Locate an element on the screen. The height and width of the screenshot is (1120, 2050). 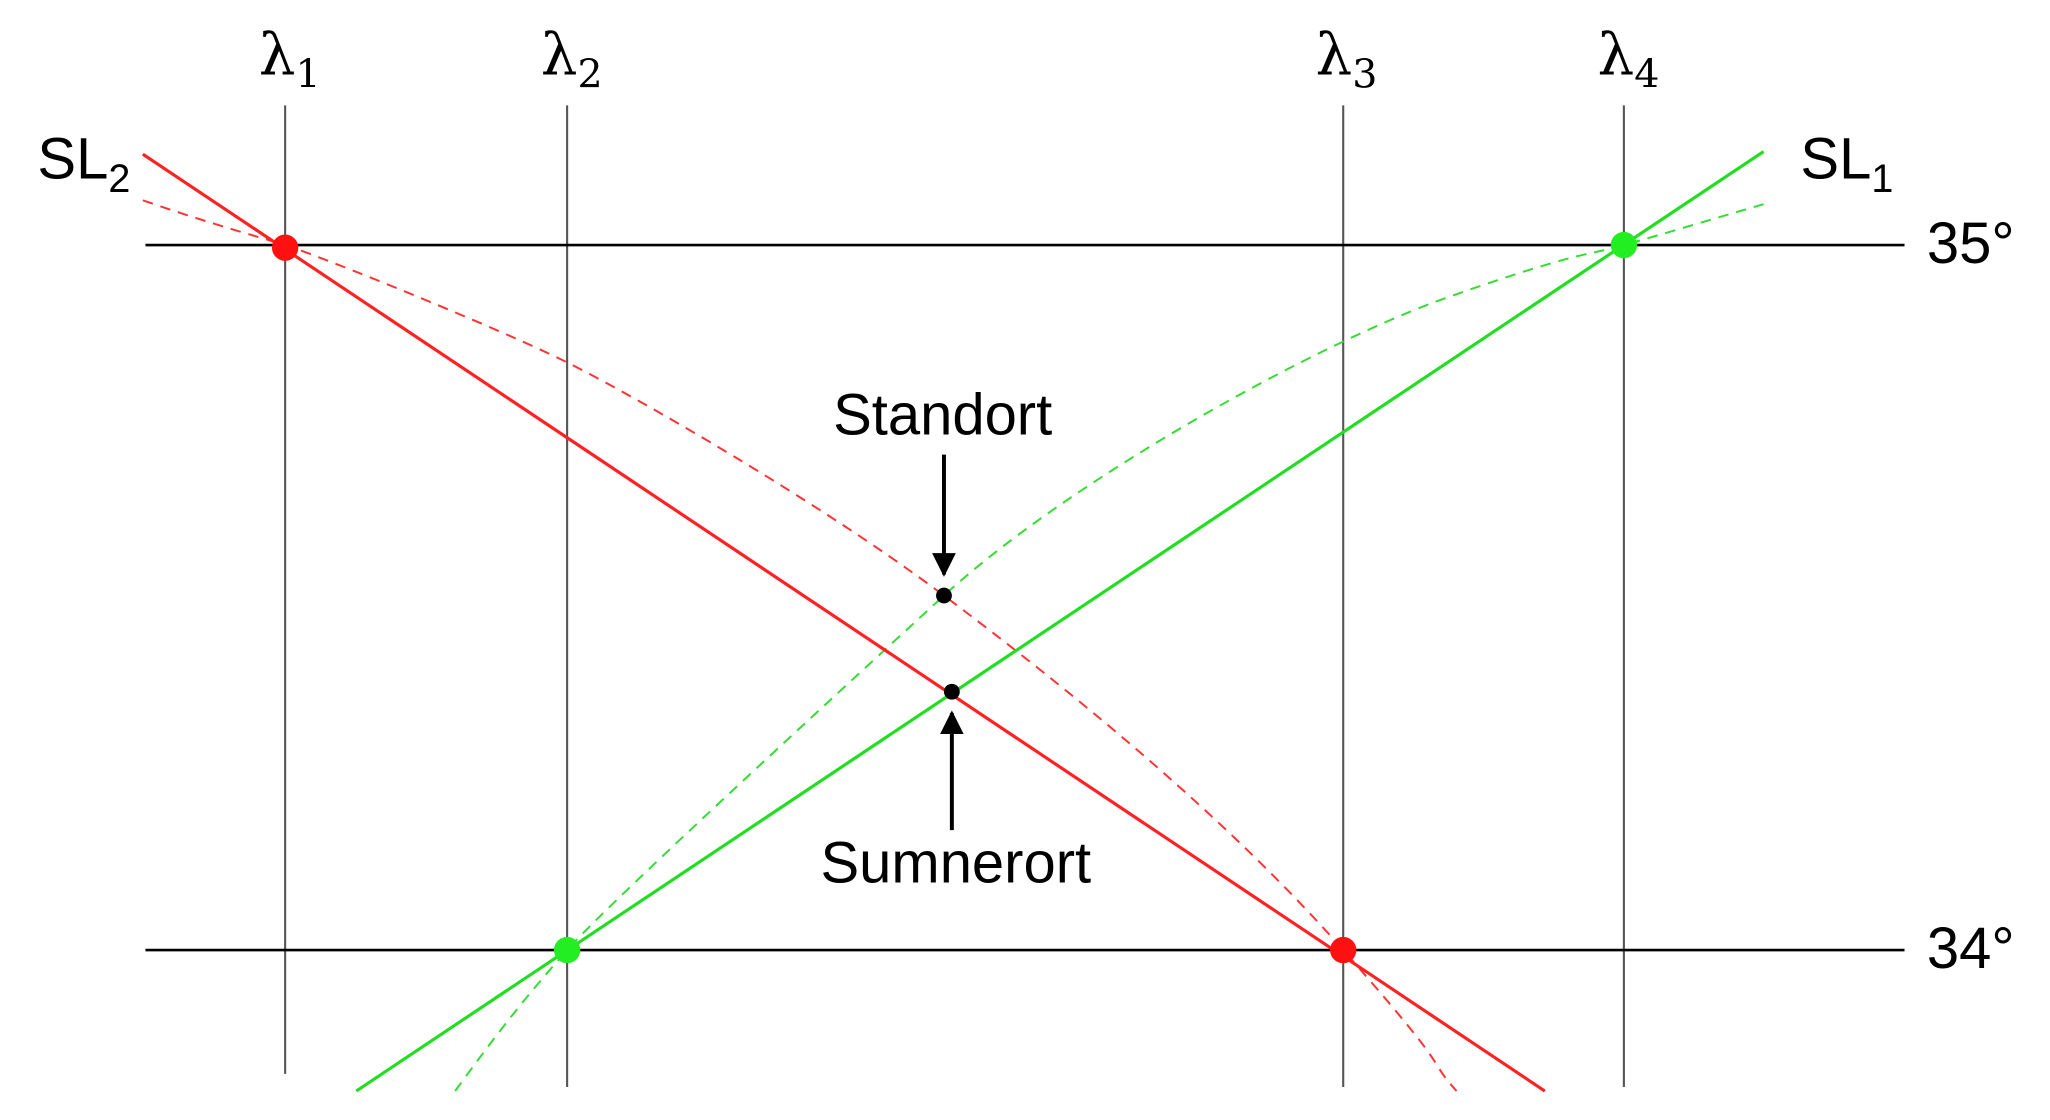
parallel-label: 34° is located at coordinates (1971, 949).